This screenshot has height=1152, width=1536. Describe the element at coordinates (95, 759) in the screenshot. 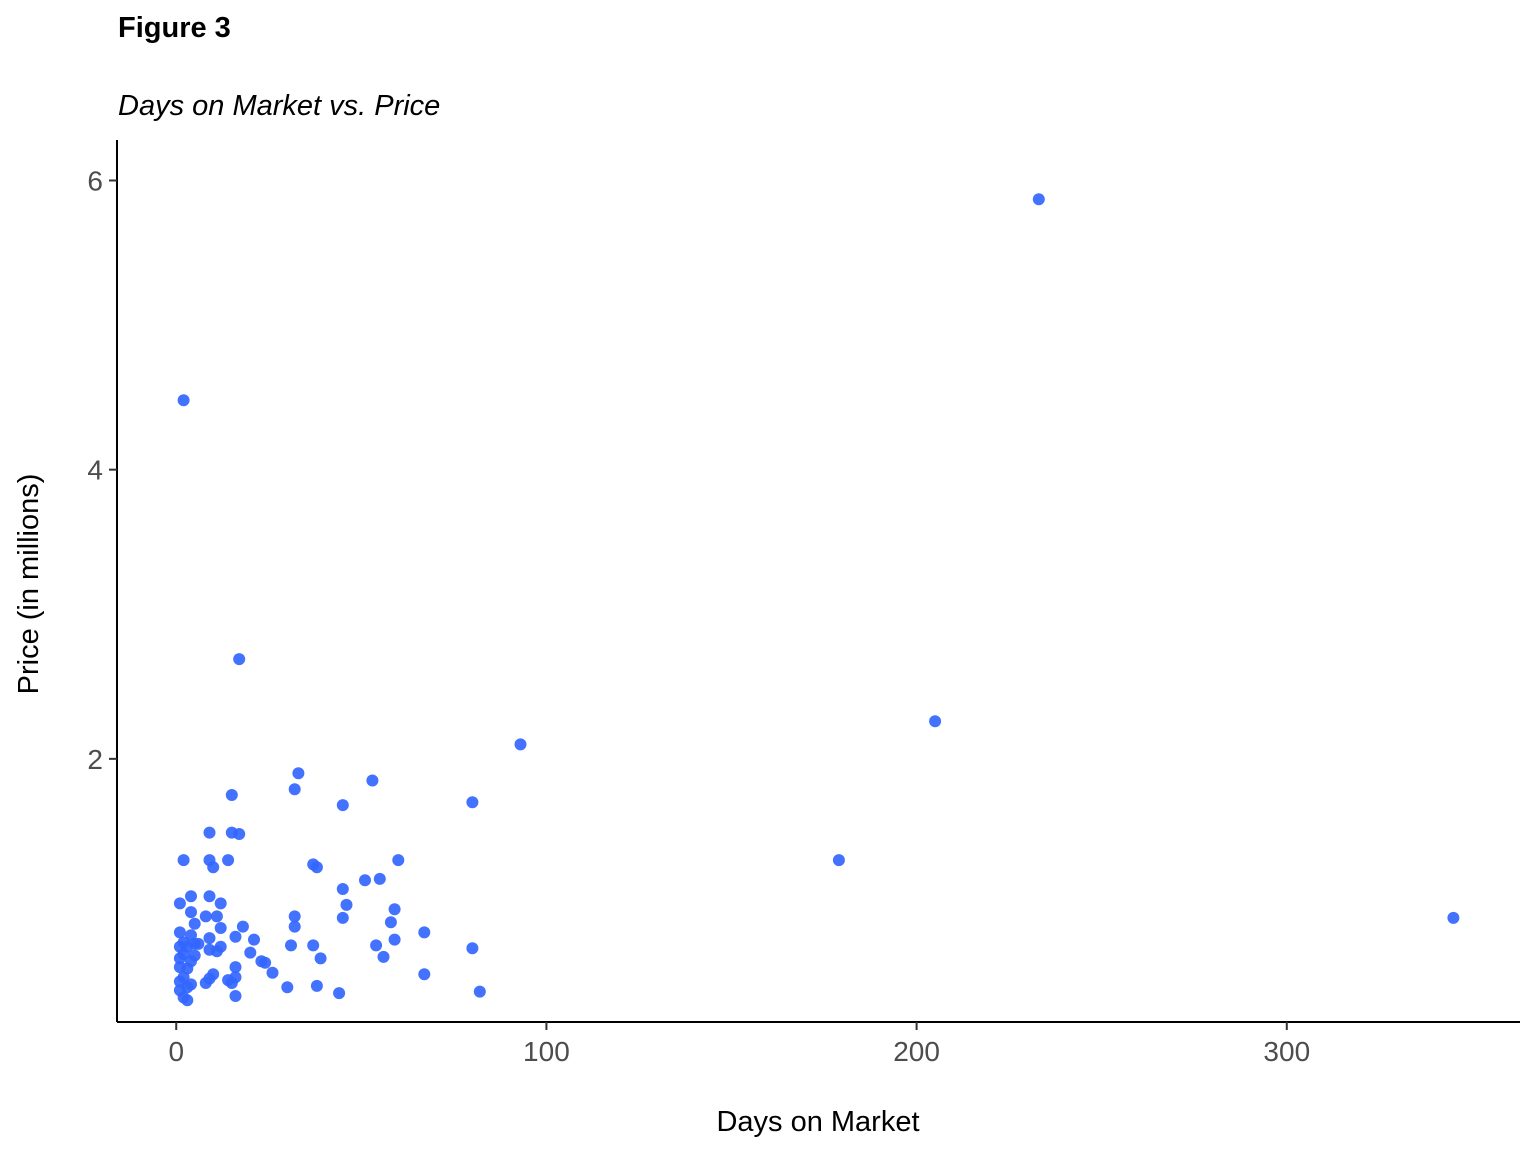

I see `y-tick-label: 2` at that location.